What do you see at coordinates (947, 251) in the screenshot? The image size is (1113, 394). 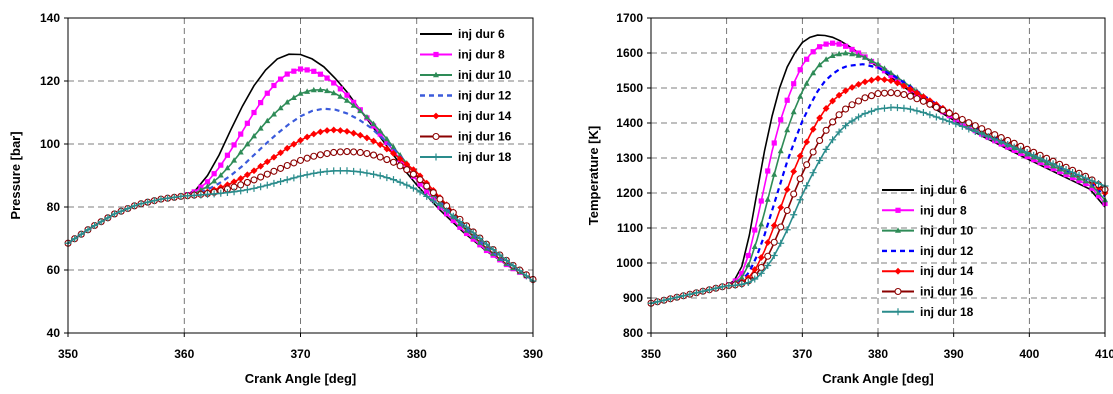 I see `legend-label: inj dur 12` at bounding box center [947, 251].